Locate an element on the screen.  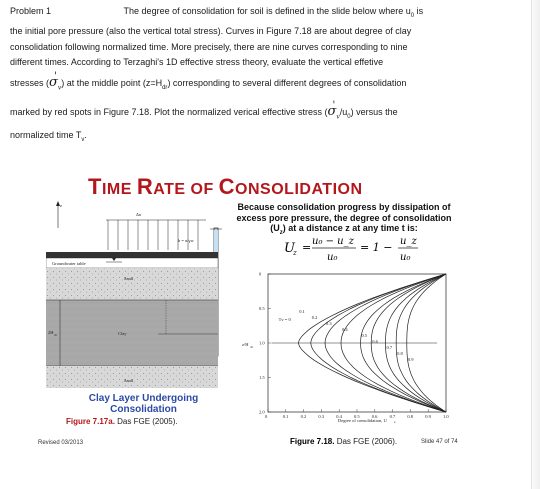
x-tick-label: 0.1 is located at coordinates (286, 416).